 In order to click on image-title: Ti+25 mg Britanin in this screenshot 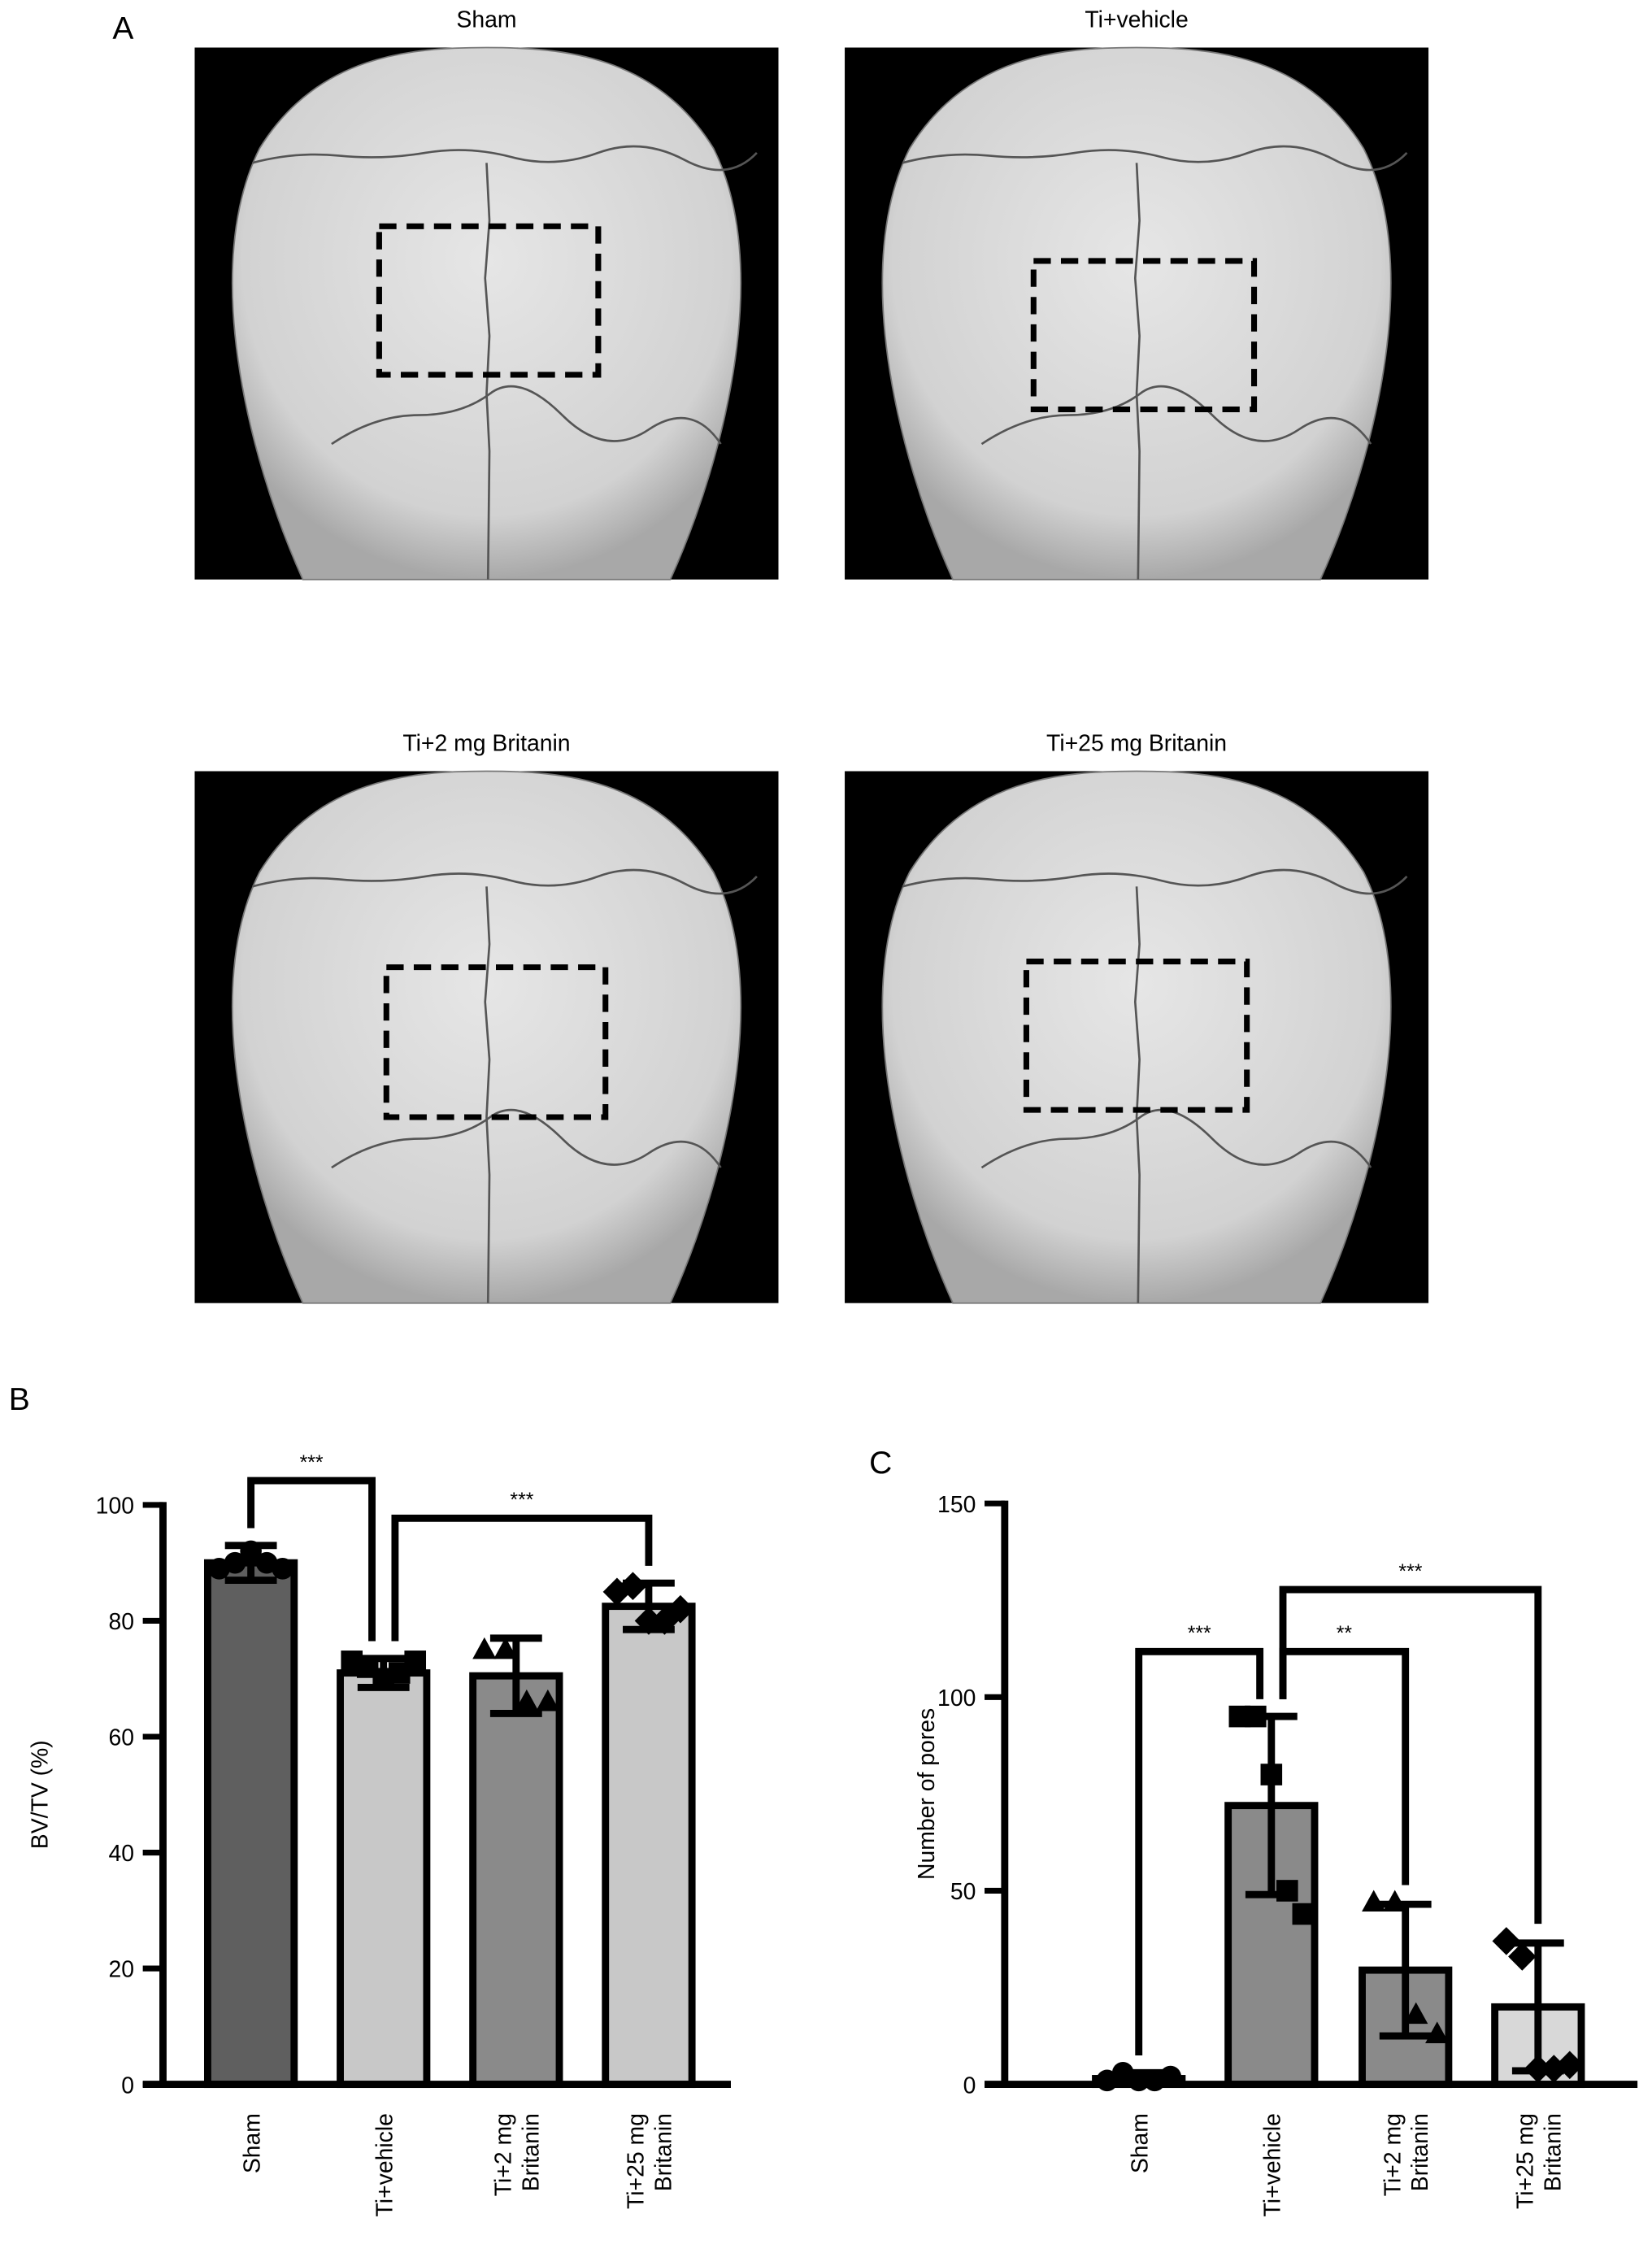, I will do `click(1136, 744)`.